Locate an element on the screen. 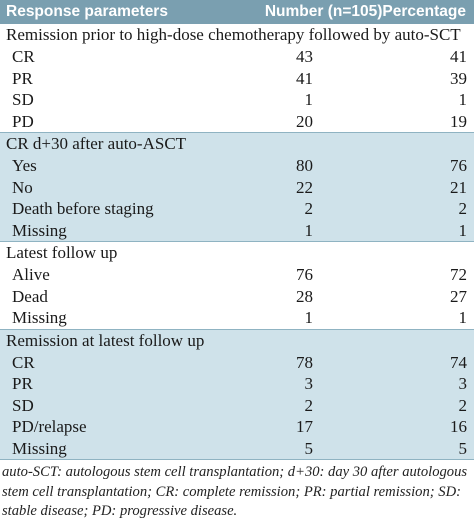 The width and height of the screenshot is (474, 522). row-percentage: 3 is located at coordinates (463, 383).